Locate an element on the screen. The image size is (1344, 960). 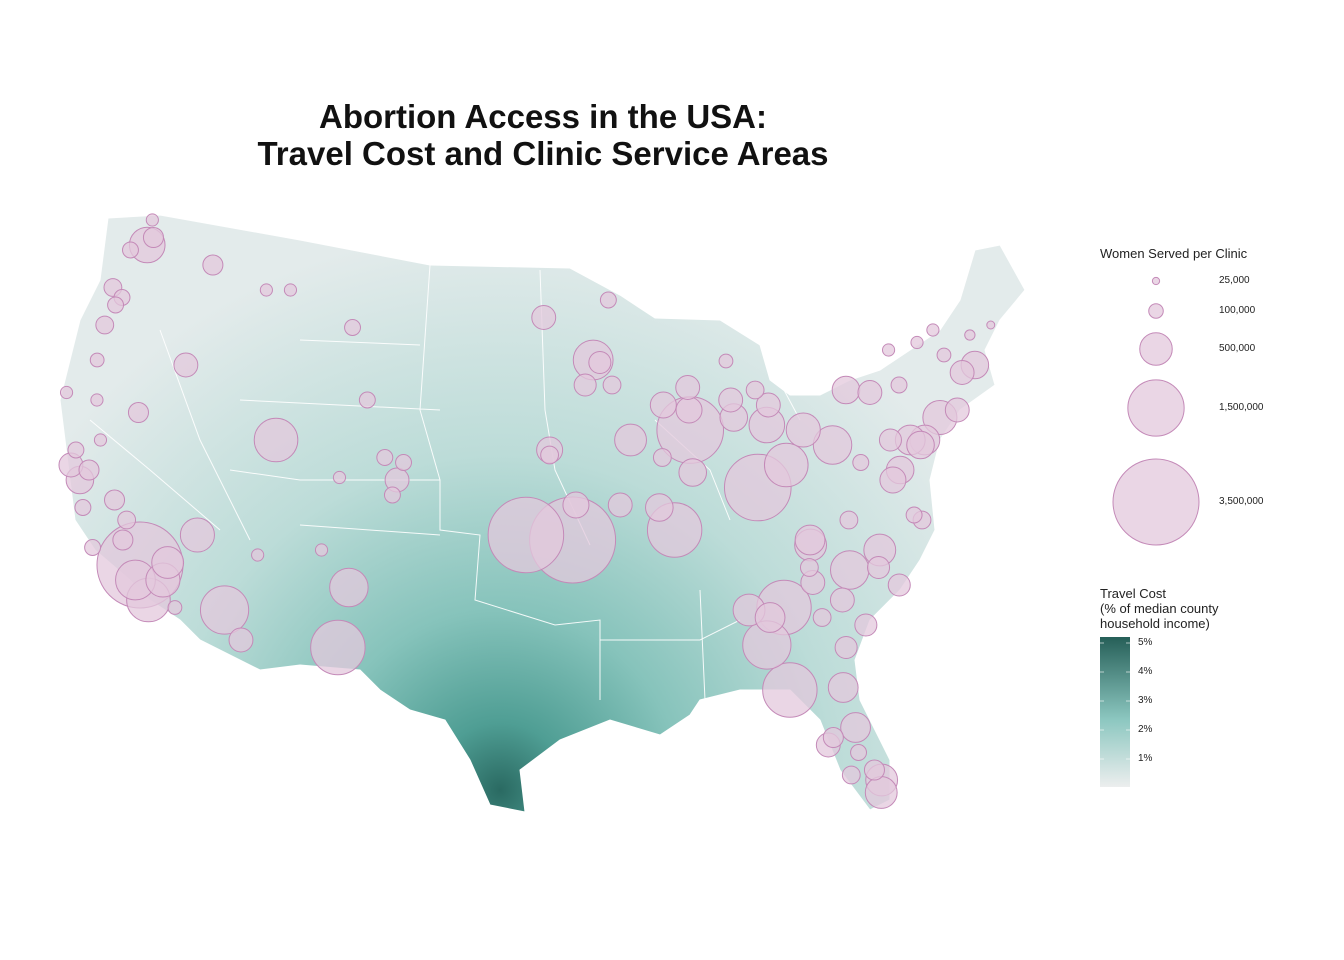
title-line-2: Travel Cost and Clinic Service Areas is located at coordinates (543, 153).